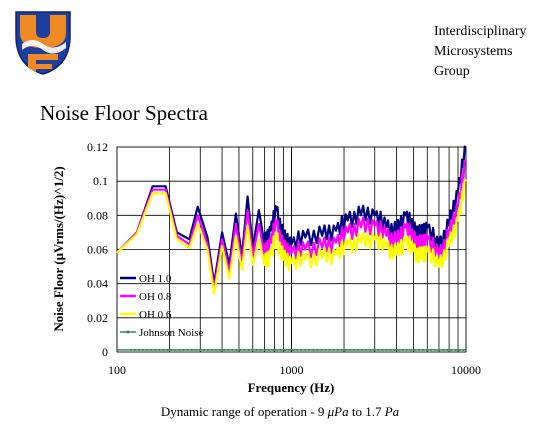  Describe the element at coordinates (100, 181) in the screenshot. I see `y-tick-label: 0.1` at that location.